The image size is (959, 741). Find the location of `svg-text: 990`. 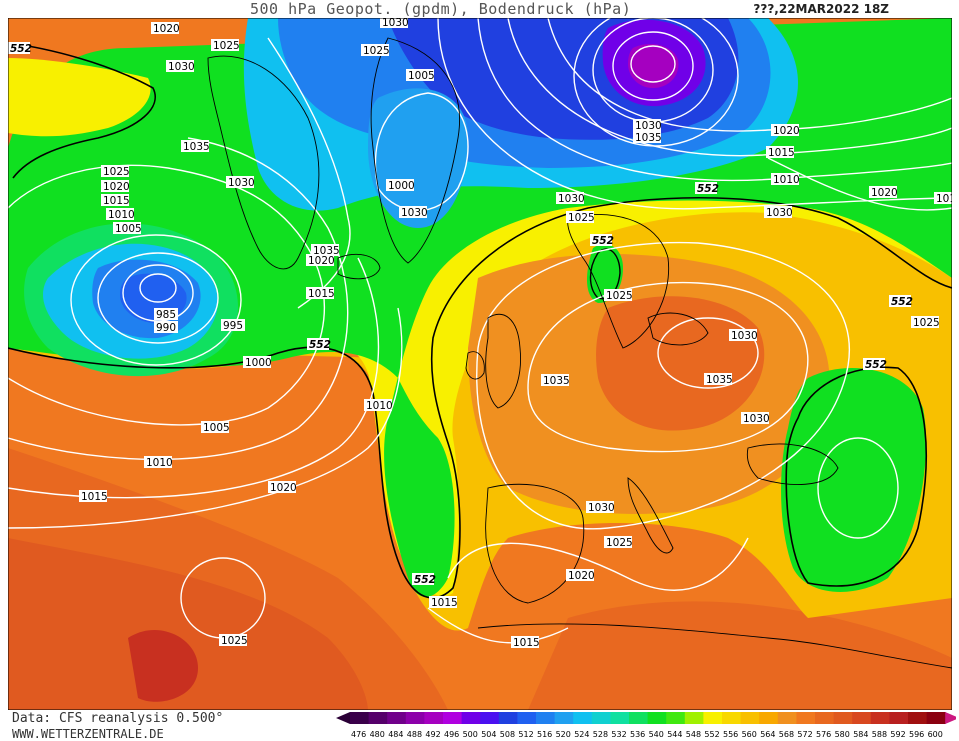

svg-text: 990 is located at coordinates (166, 328).